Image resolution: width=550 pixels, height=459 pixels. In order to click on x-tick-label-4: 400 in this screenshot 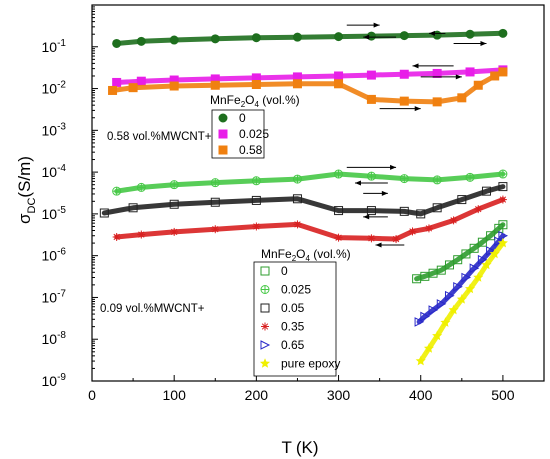, I will do `click(421, 395)`.